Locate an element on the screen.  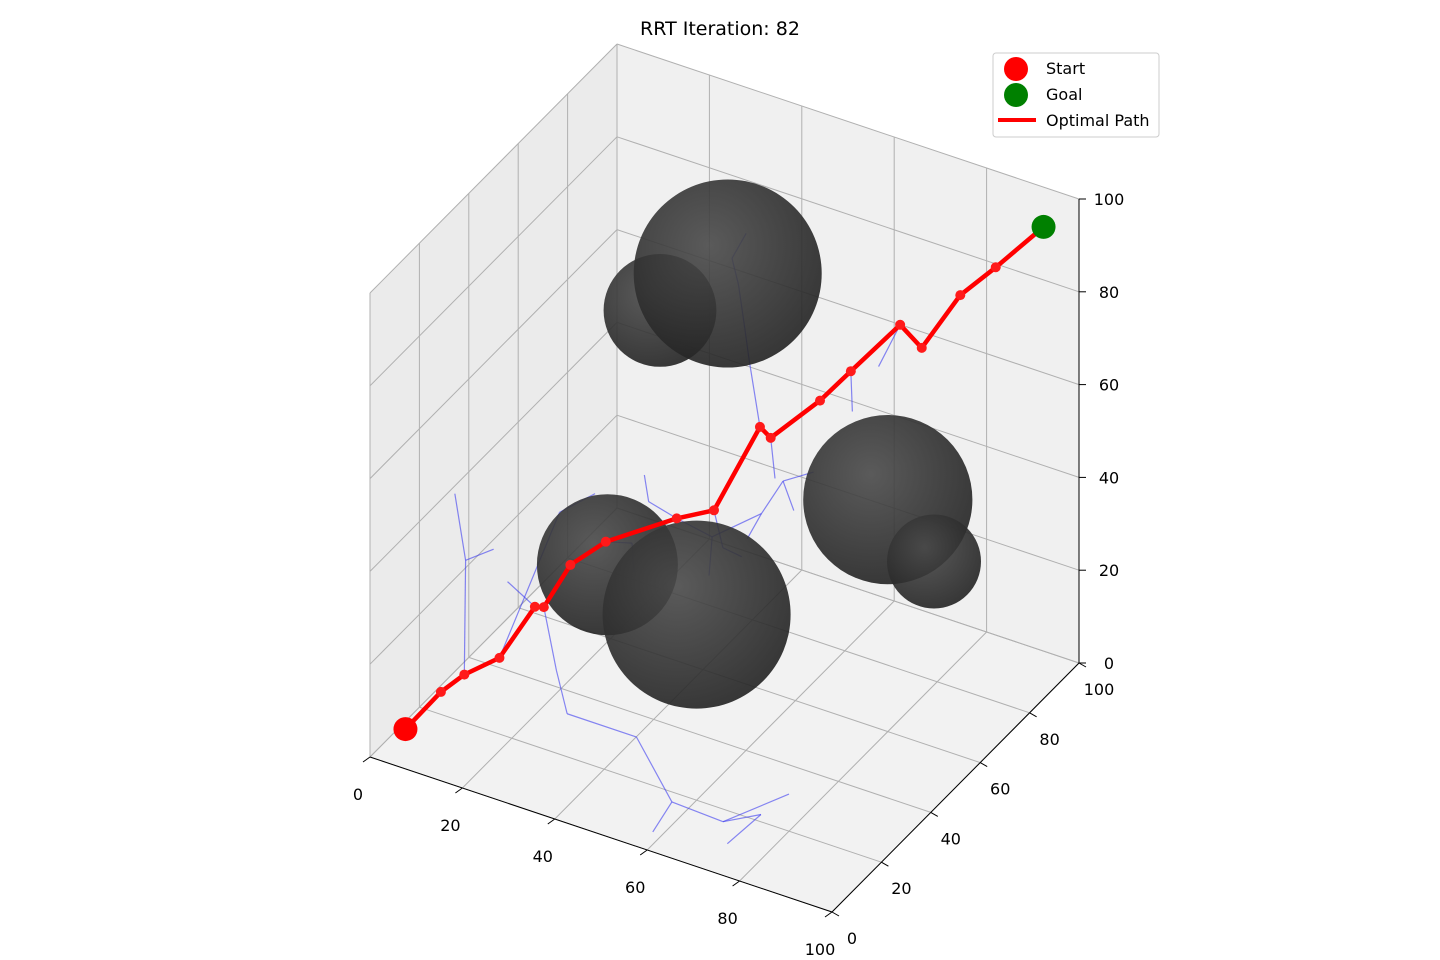
z-tick-label: 80 is located at coordinates (1109, 292).